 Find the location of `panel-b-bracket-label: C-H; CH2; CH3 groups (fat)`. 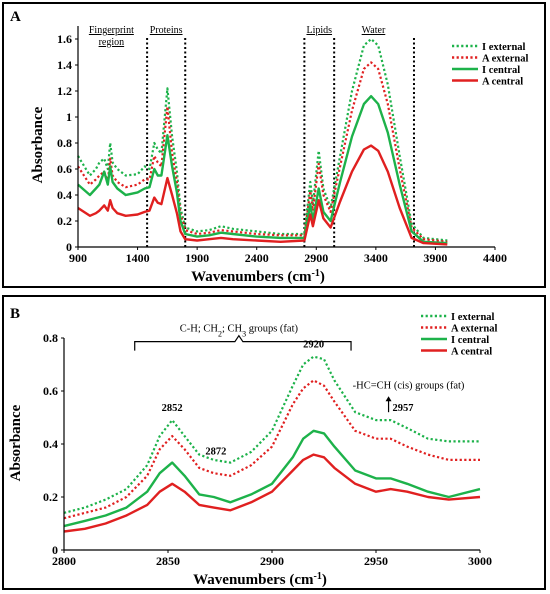

panel-b-bracket-label: C-H; CH2; CH3 groups (fat) is located at coordinates (239, 331).